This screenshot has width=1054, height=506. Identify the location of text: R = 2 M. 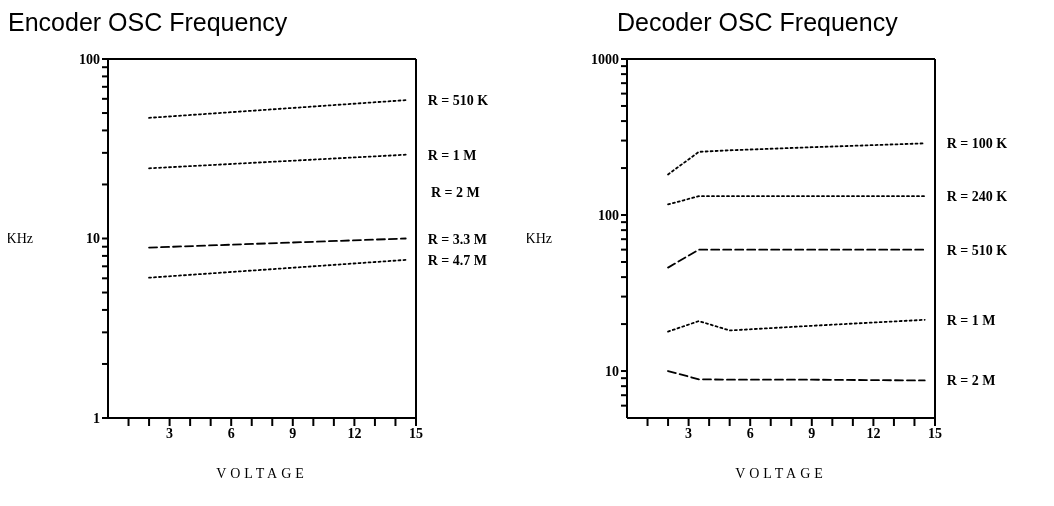
(455, 193).